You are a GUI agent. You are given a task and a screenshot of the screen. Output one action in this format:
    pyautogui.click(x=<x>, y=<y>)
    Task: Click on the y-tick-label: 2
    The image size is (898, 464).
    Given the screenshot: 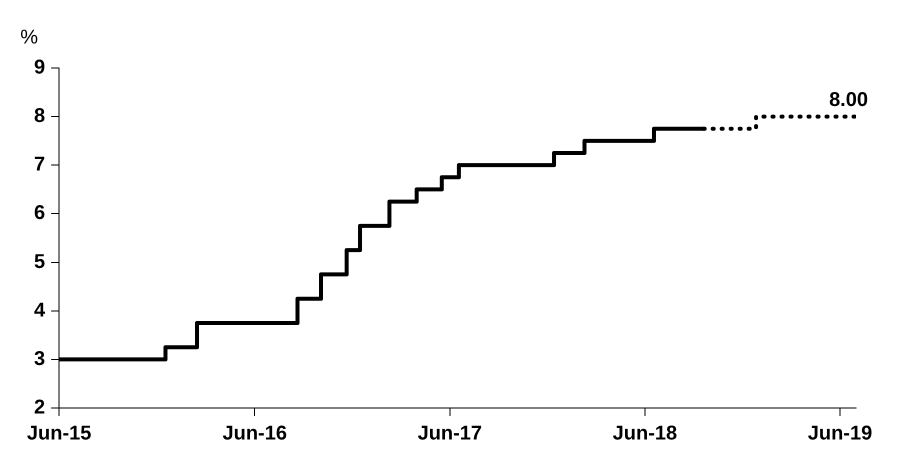 What is the action you would take?
    pyautogui.click(x=40, y=407)
    